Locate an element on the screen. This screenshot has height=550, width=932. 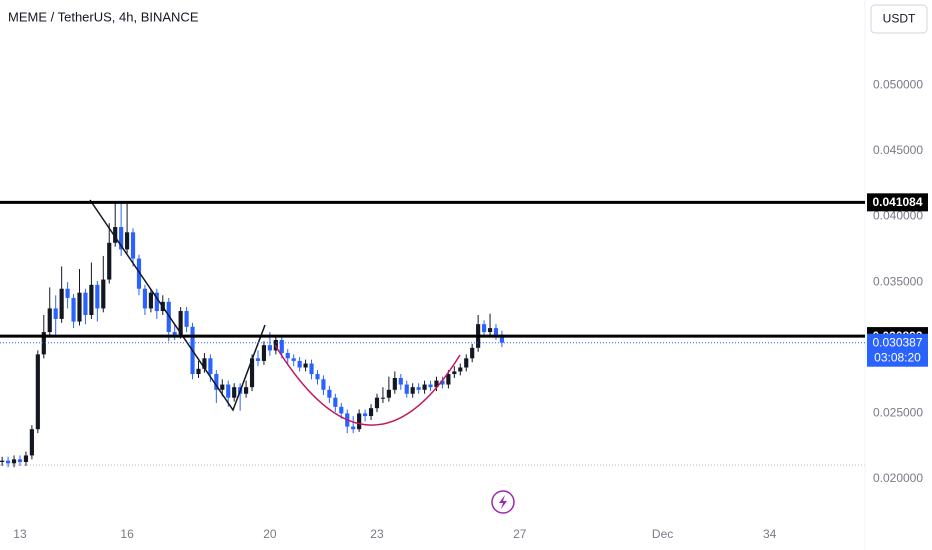
level-label: 0.041084 is located at coordinates (897, 202).